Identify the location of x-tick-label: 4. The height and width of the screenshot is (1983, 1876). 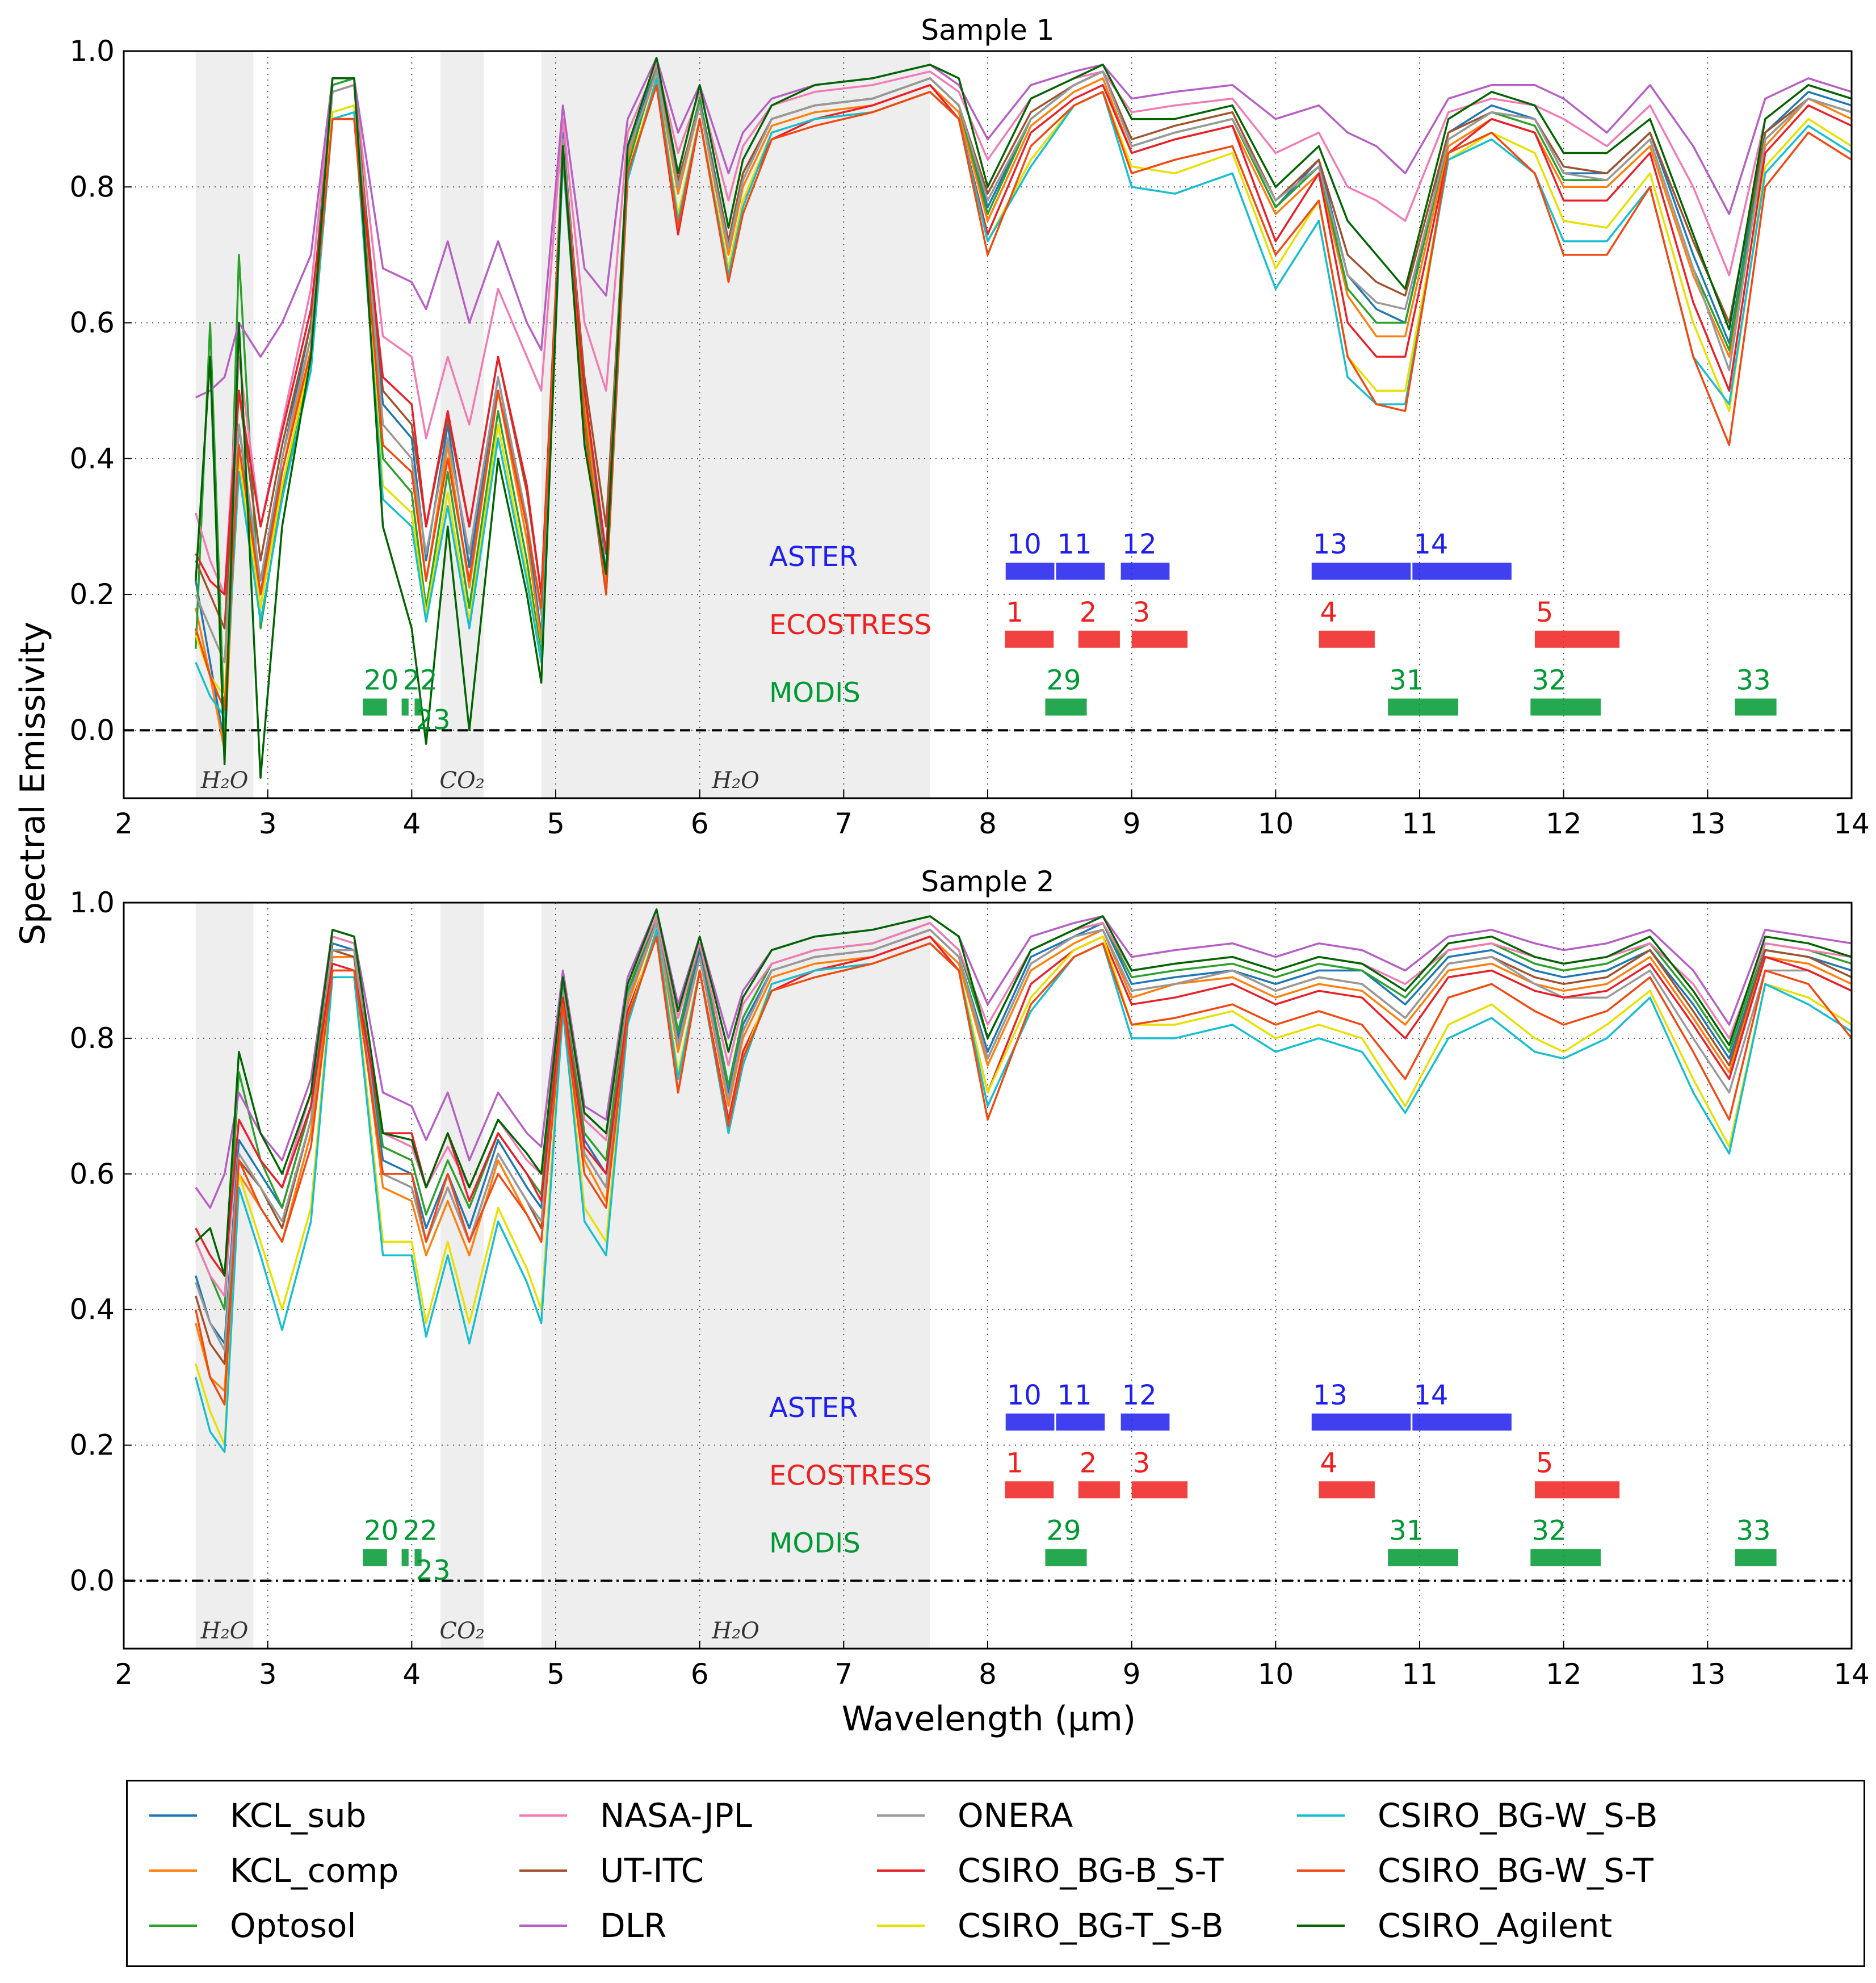
(411, 823).